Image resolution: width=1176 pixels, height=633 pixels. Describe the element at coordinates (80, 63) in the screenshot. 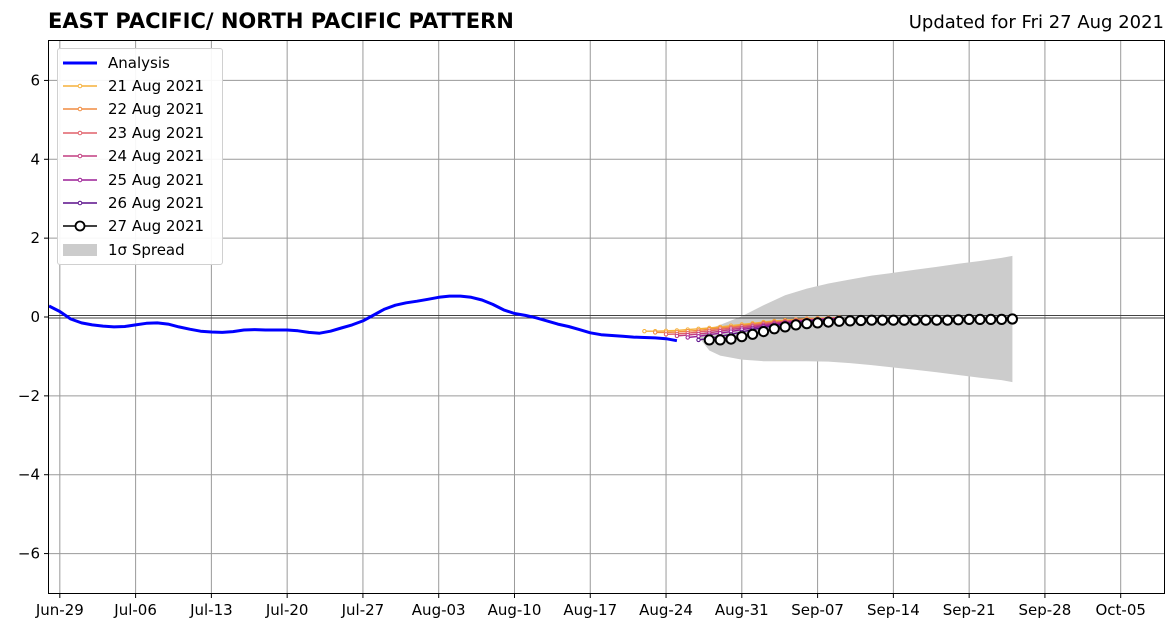

I see `legend-swatch-analysis` at that location.